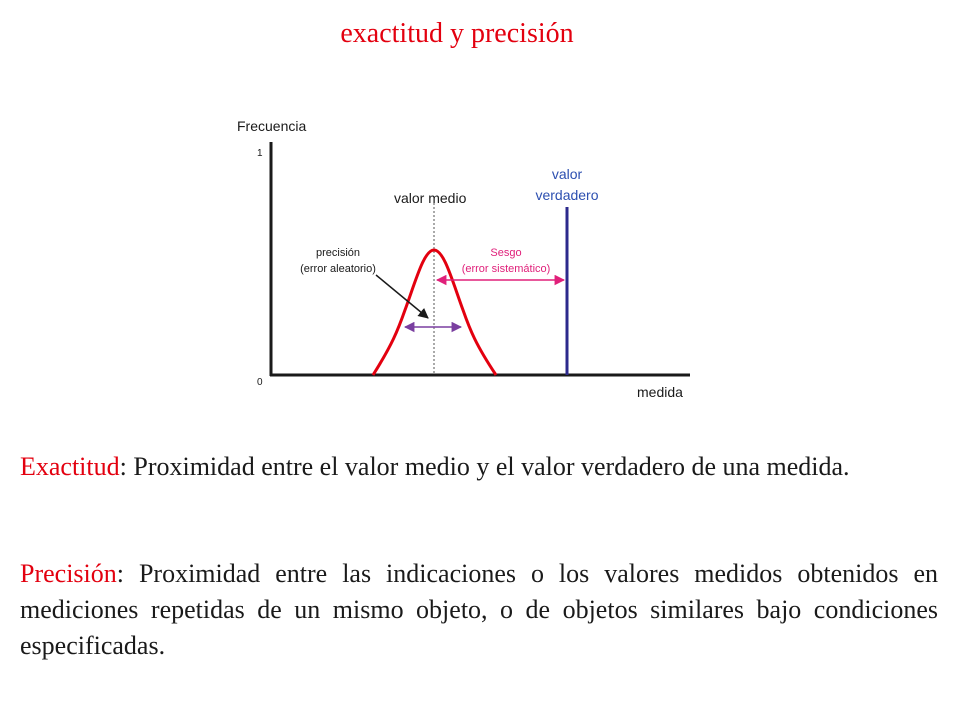 Image resolution: width=960 pixels, height=720 pixels. What do you see at coordinates (567, 174) in the screenshot?
I see `true-value-label-line1: valor` at bounding box center [567, 174].